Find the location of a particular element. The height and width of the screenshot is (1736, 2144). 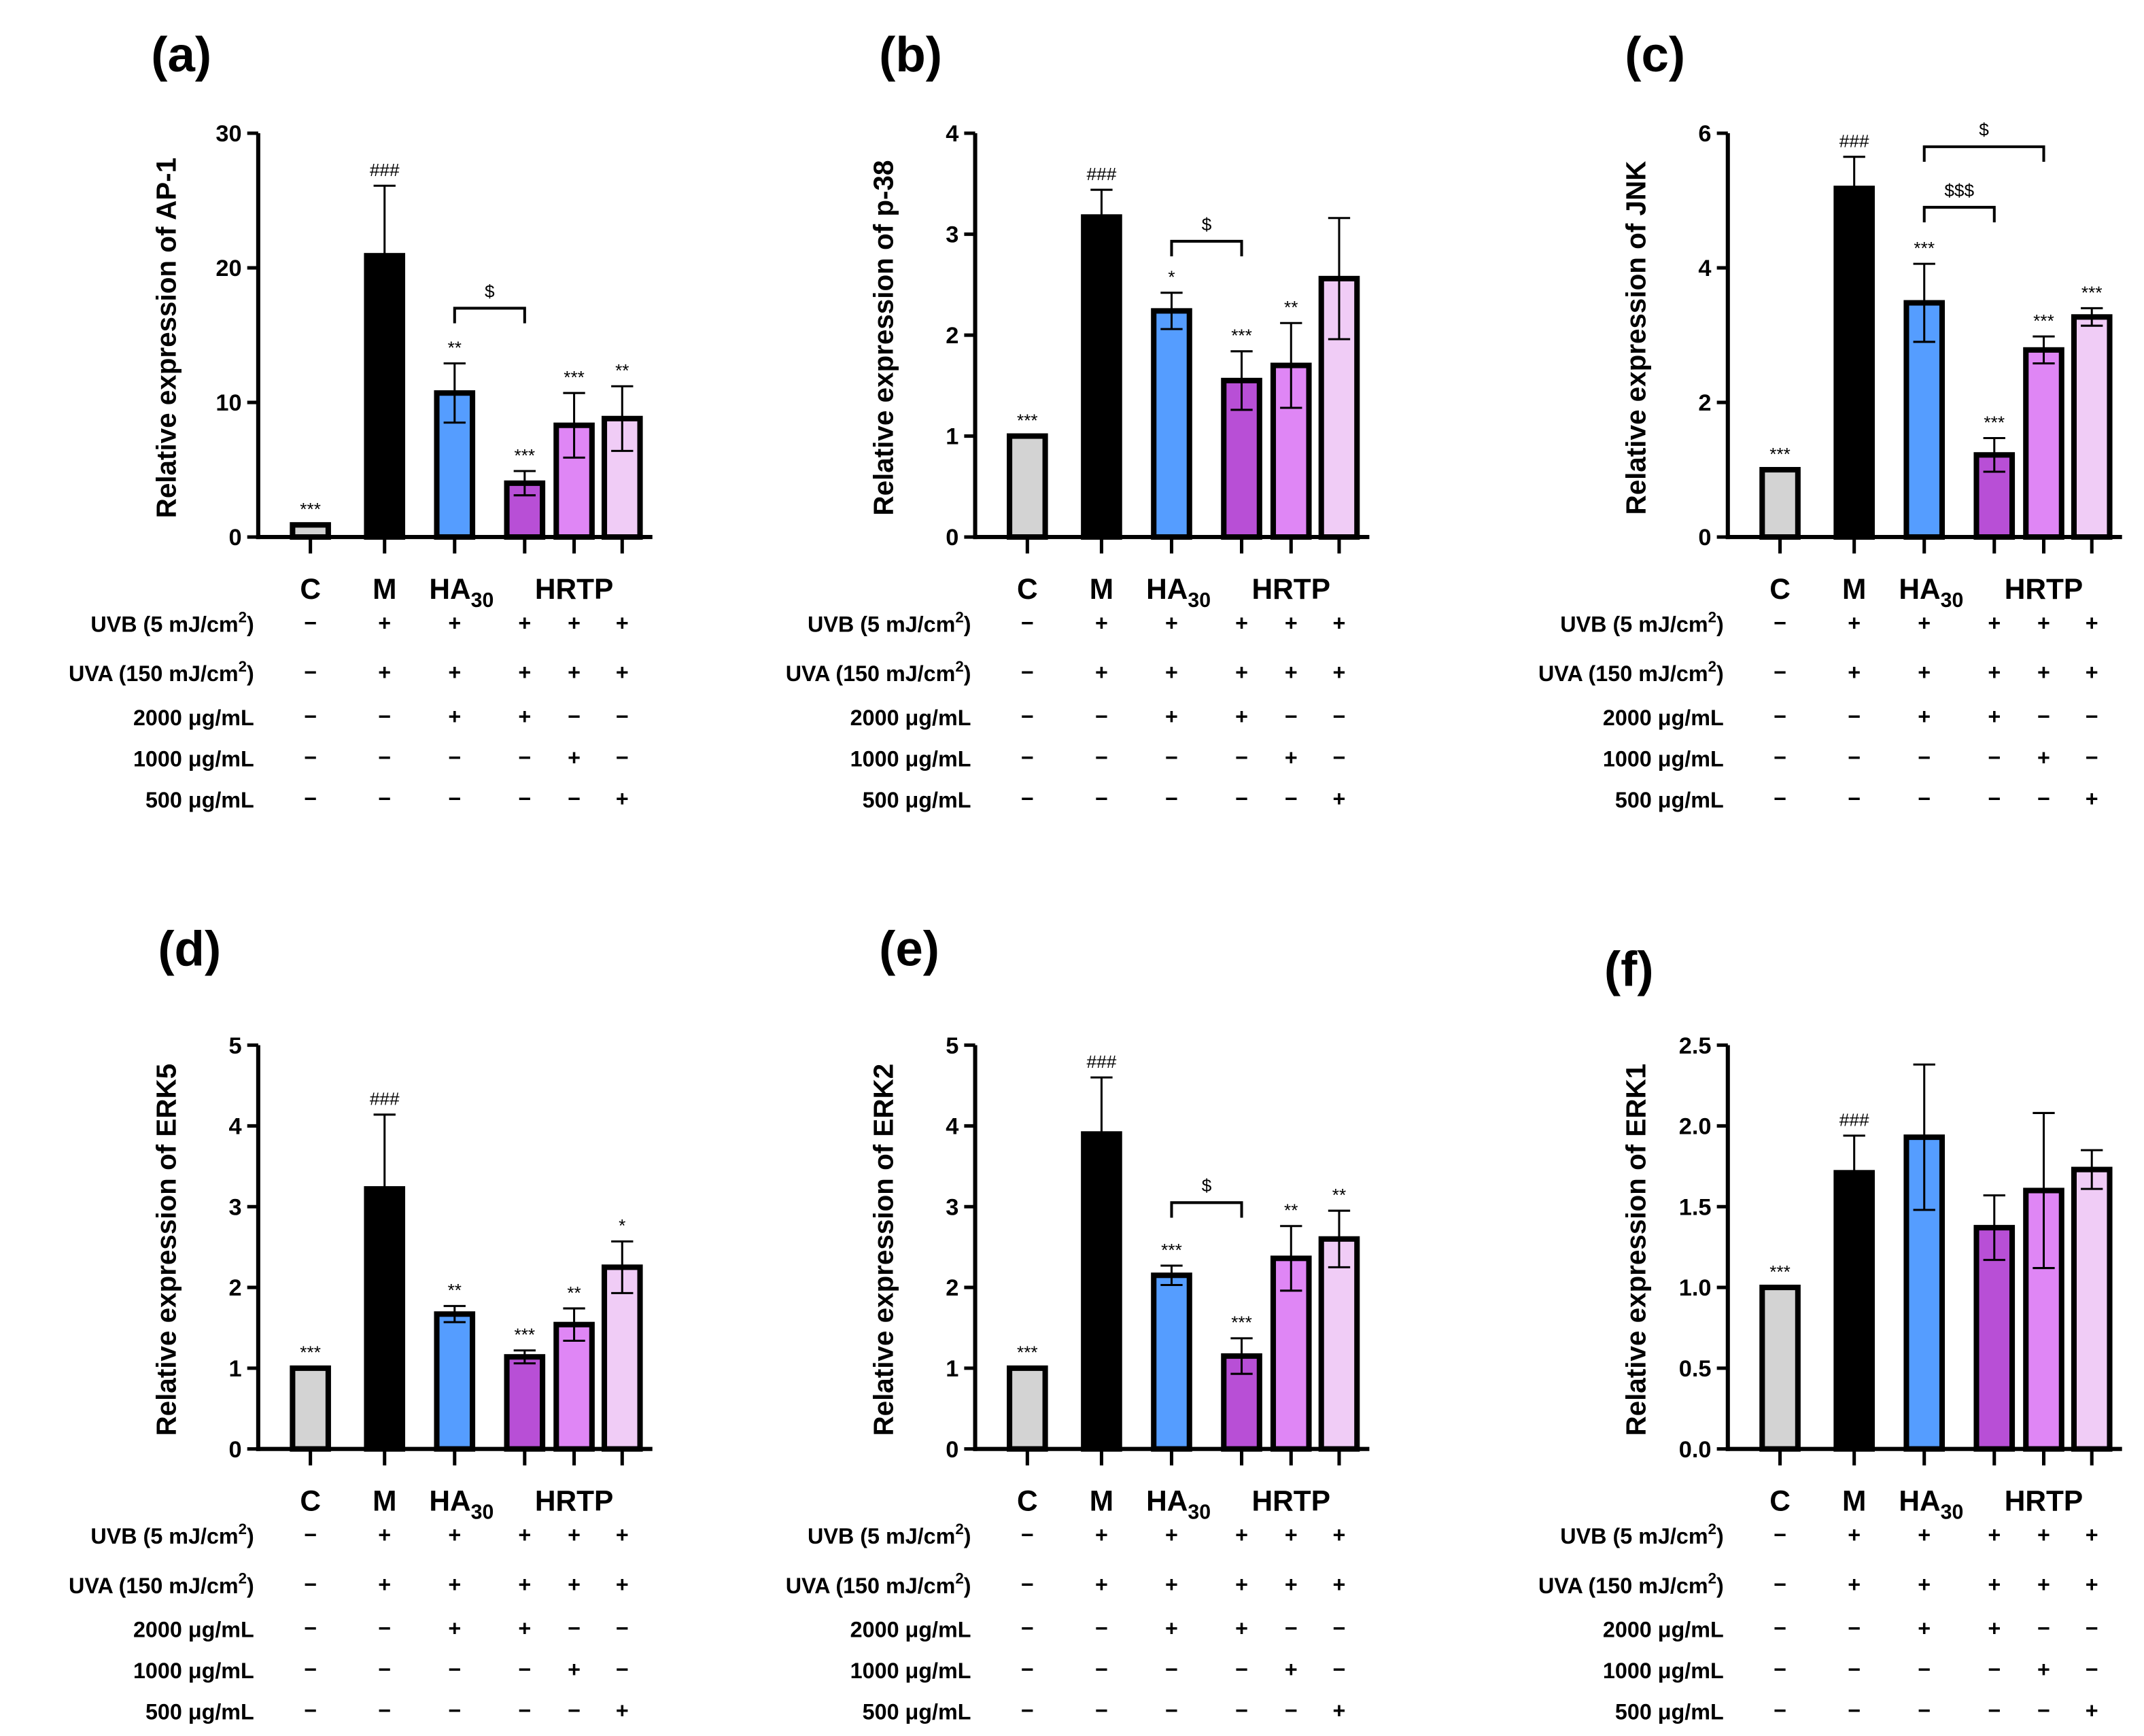

panel-letter: (f) is located at coordinates (1629, 969).